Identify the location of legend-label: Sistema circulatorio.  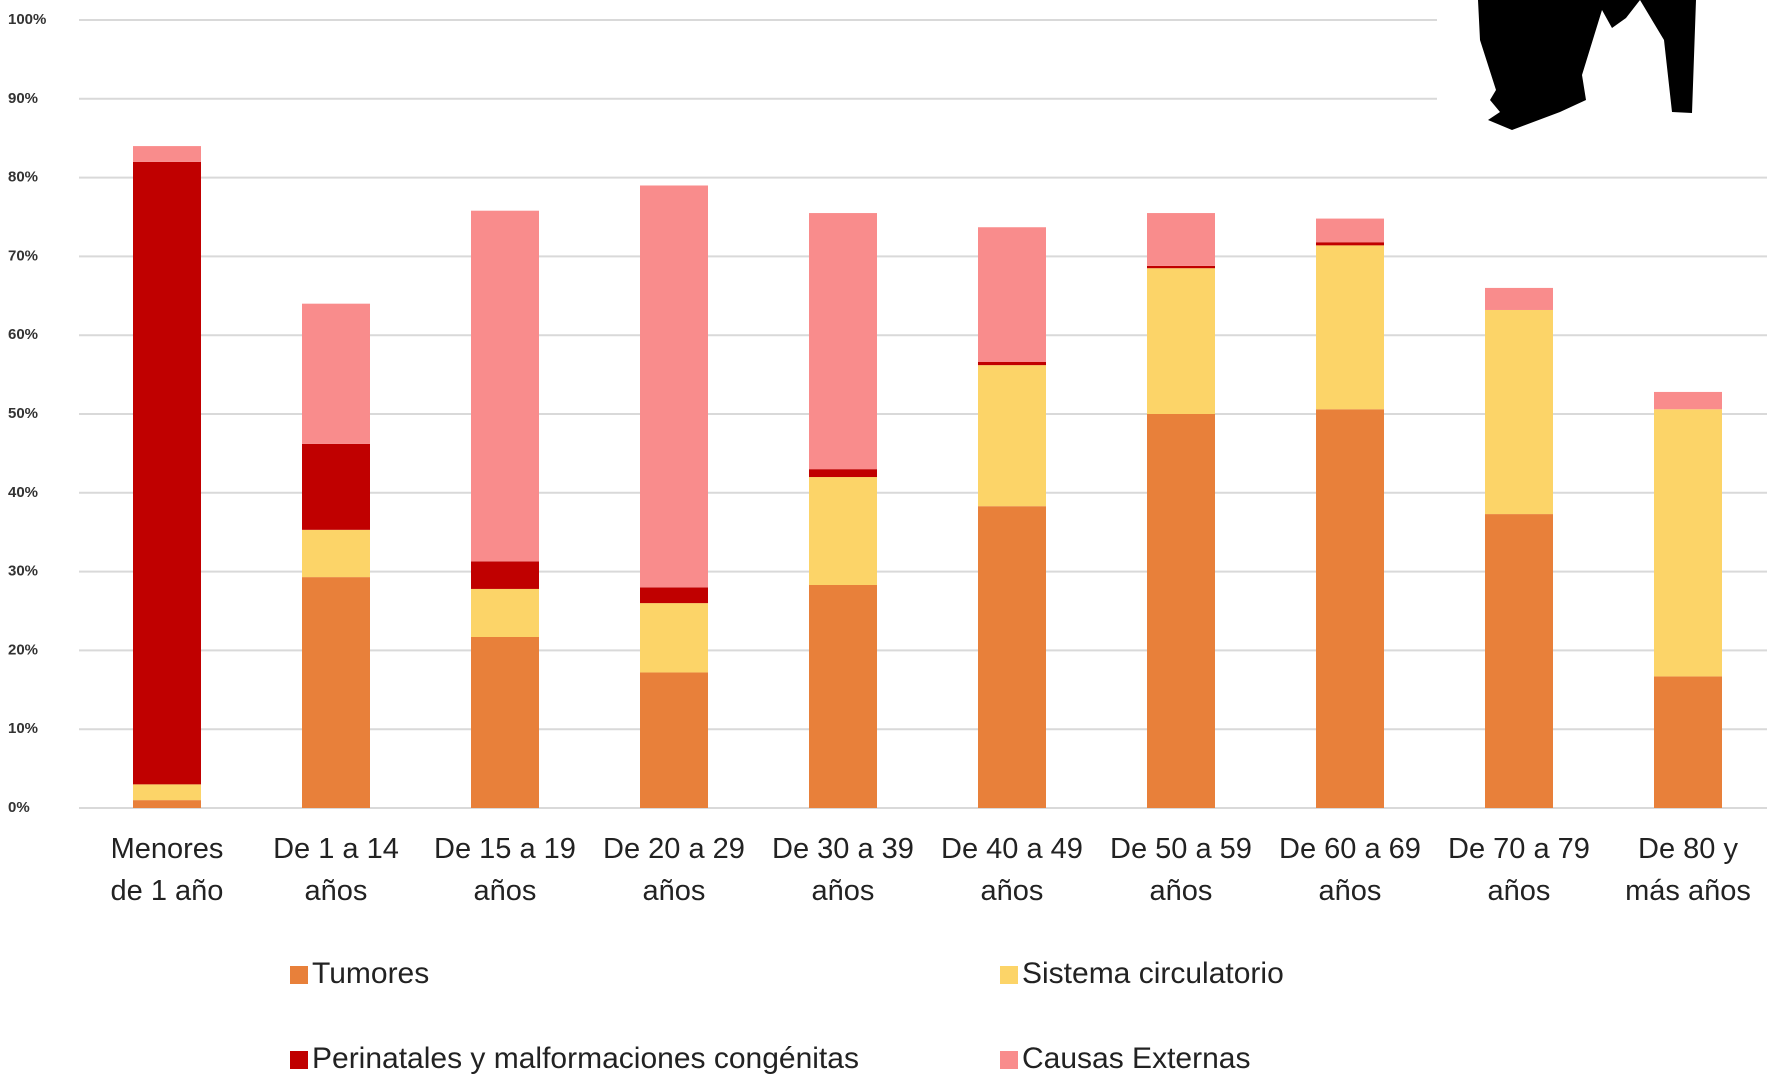
(1153, 973).